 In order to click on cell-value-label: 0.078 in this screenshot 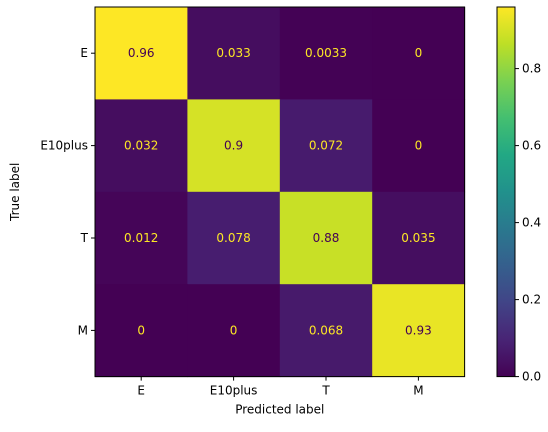, I will do `click(233, 238)`.